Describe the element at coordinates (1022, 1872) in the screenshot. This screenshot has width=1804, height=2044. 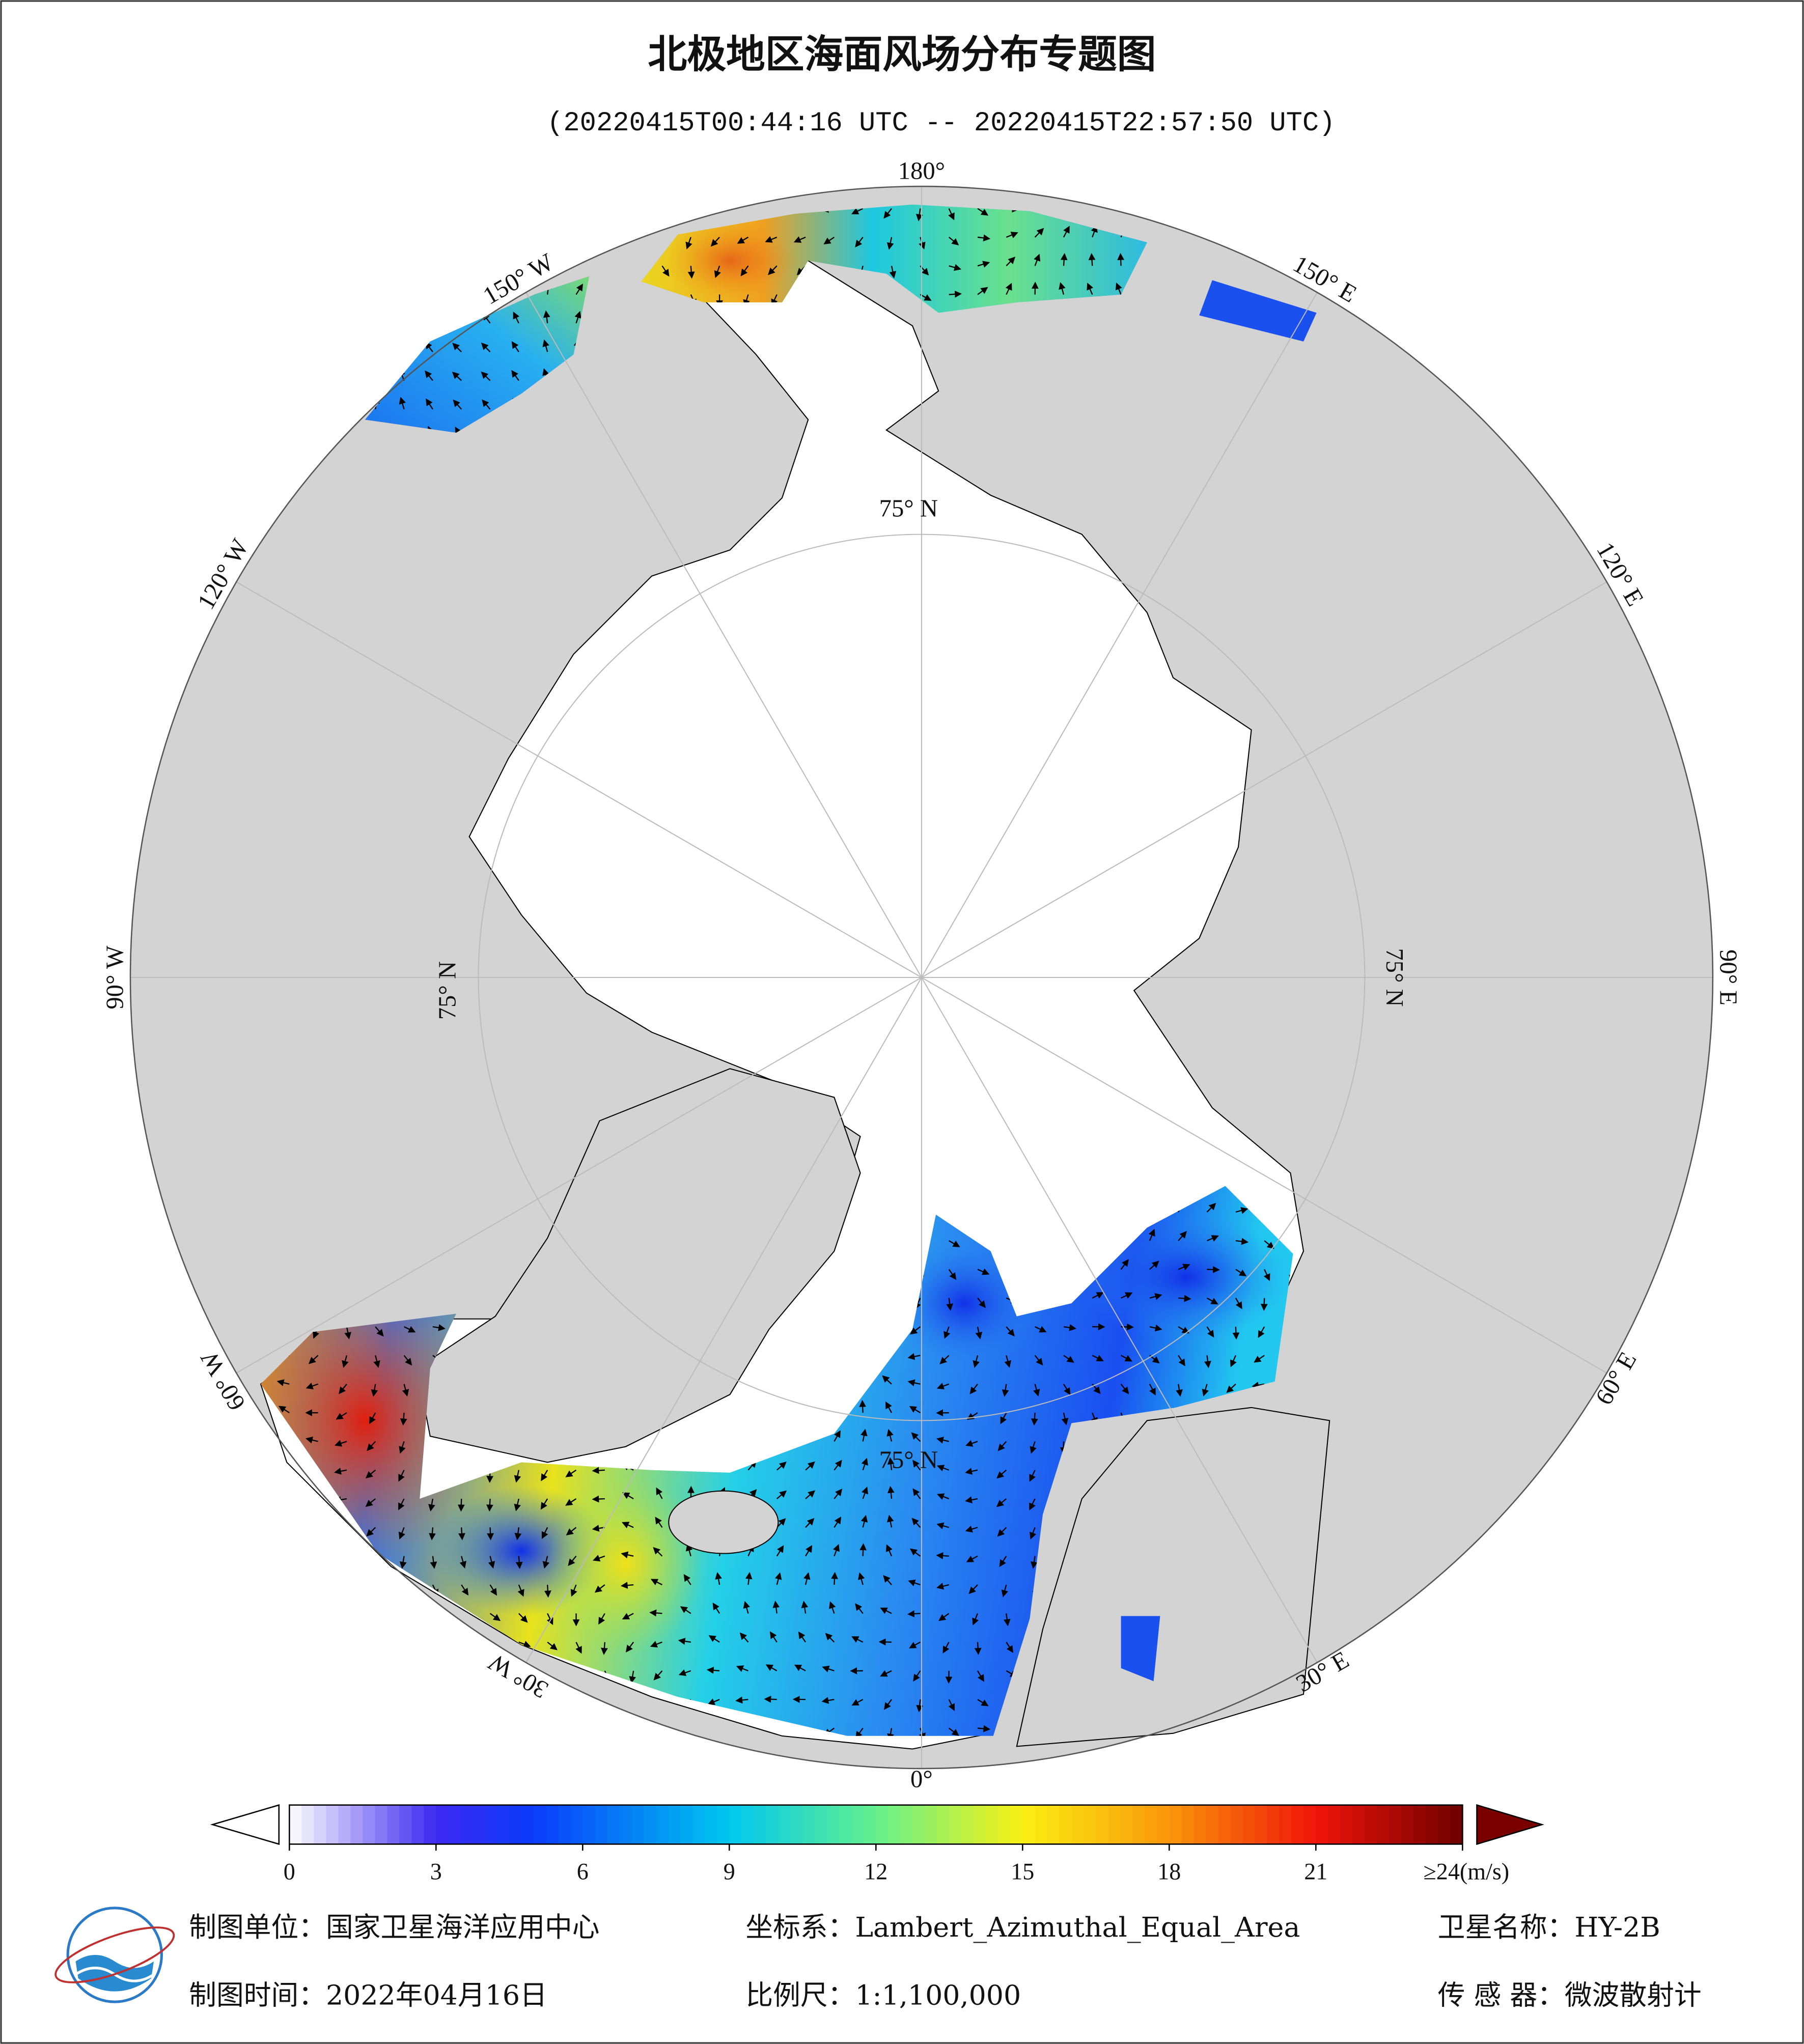
I see `colorbar-tick-label: 15` at that location.